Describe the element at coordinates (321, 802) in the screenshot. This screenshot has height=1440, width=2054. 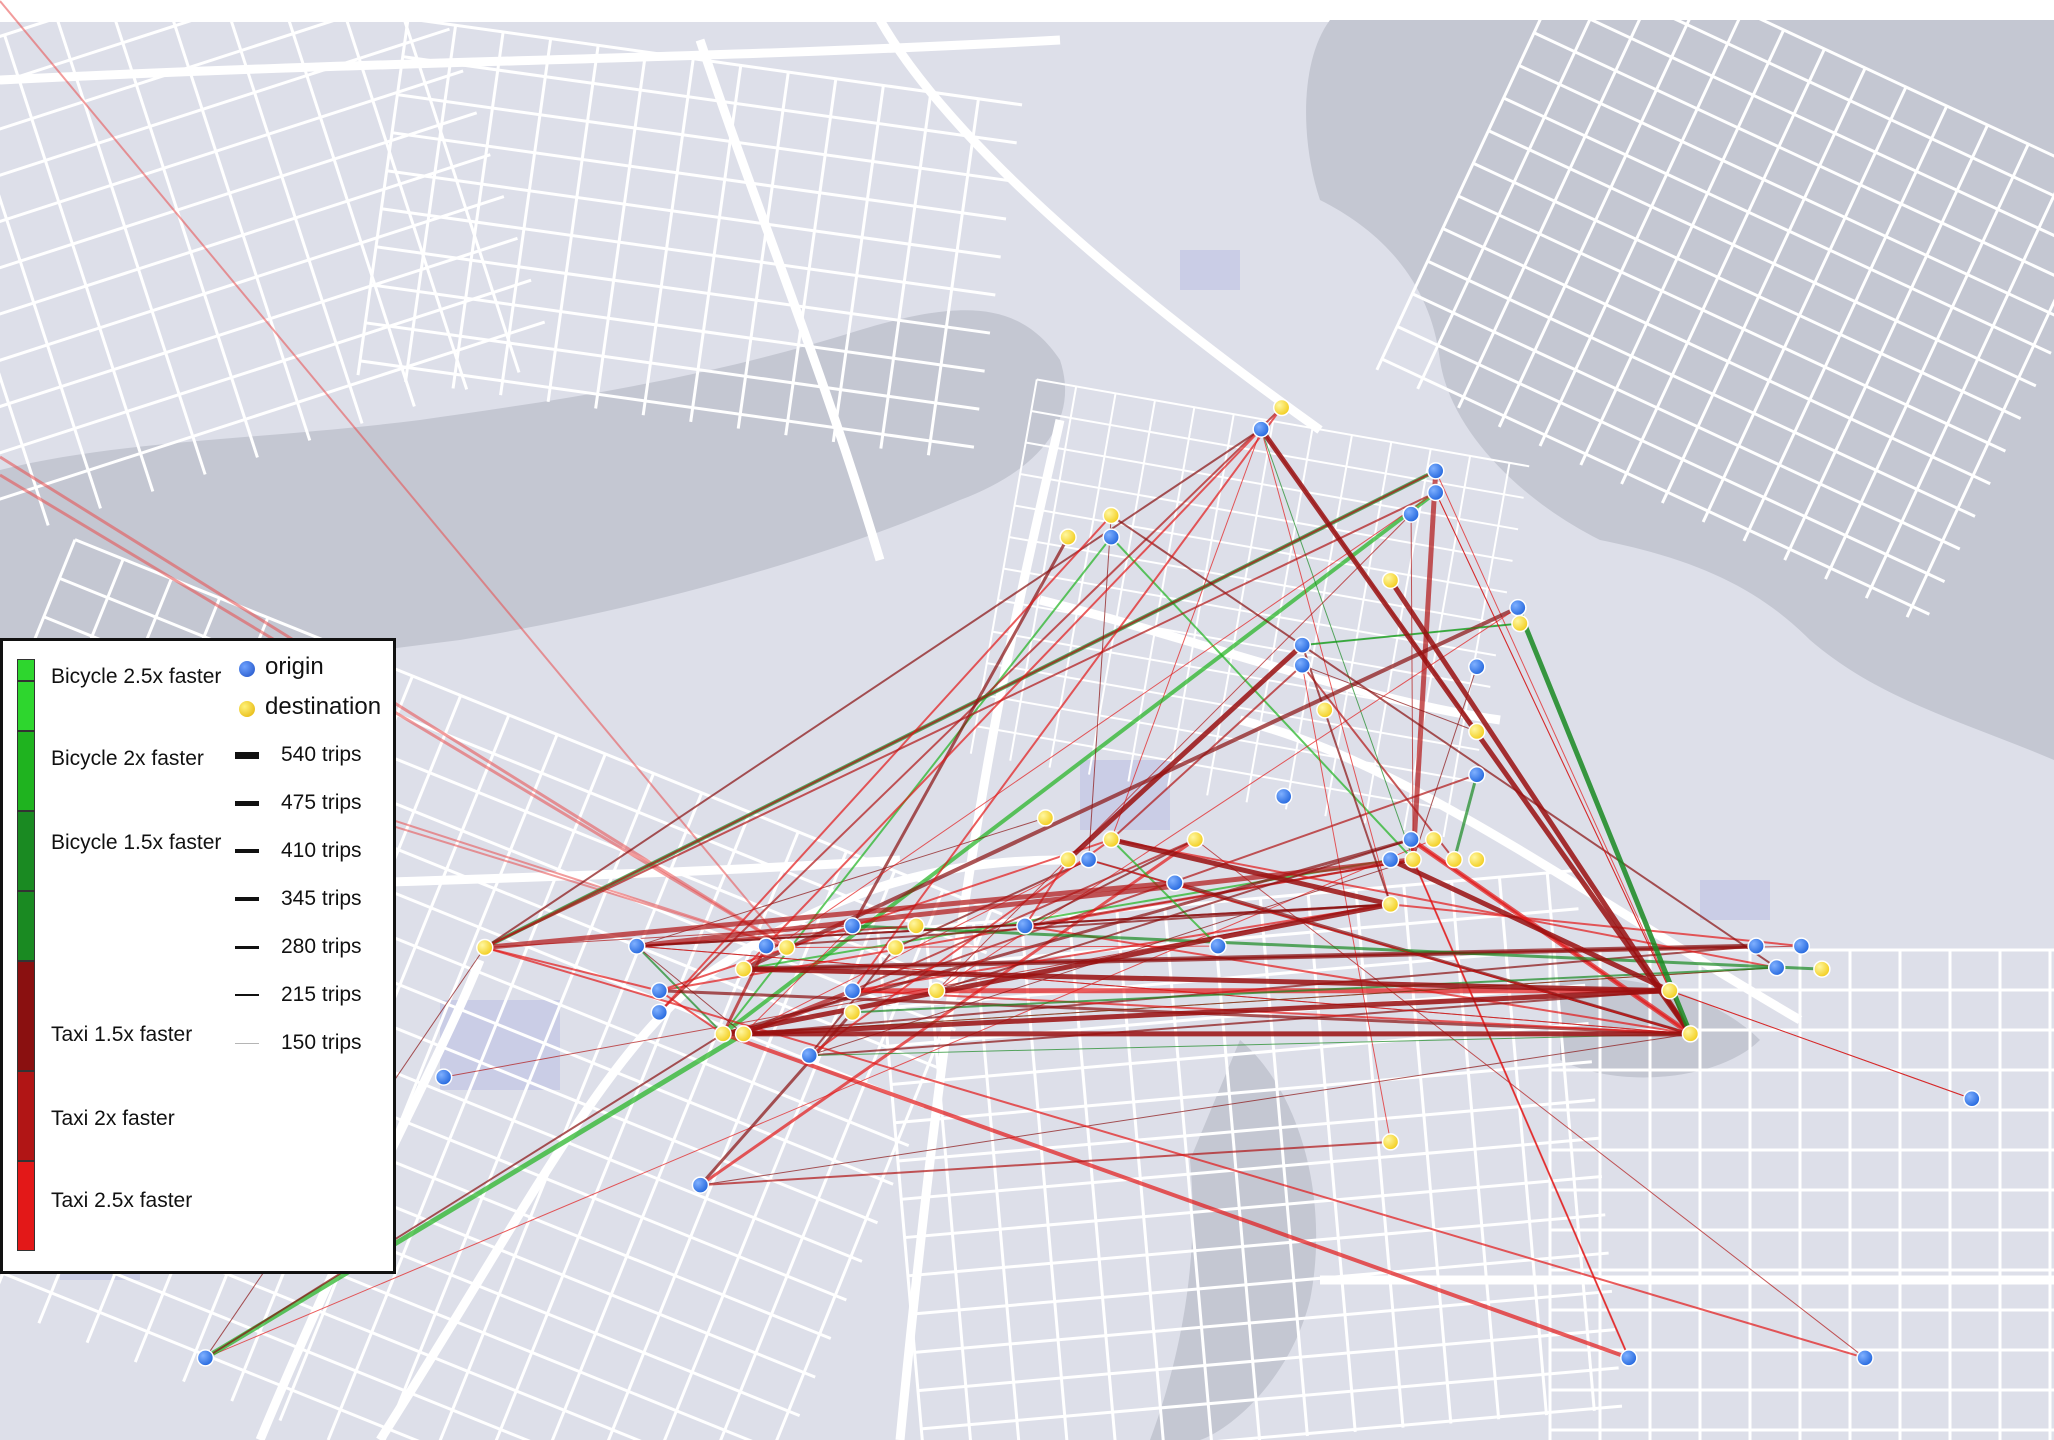
I see `trip-width-label: 475 trips` at that location.